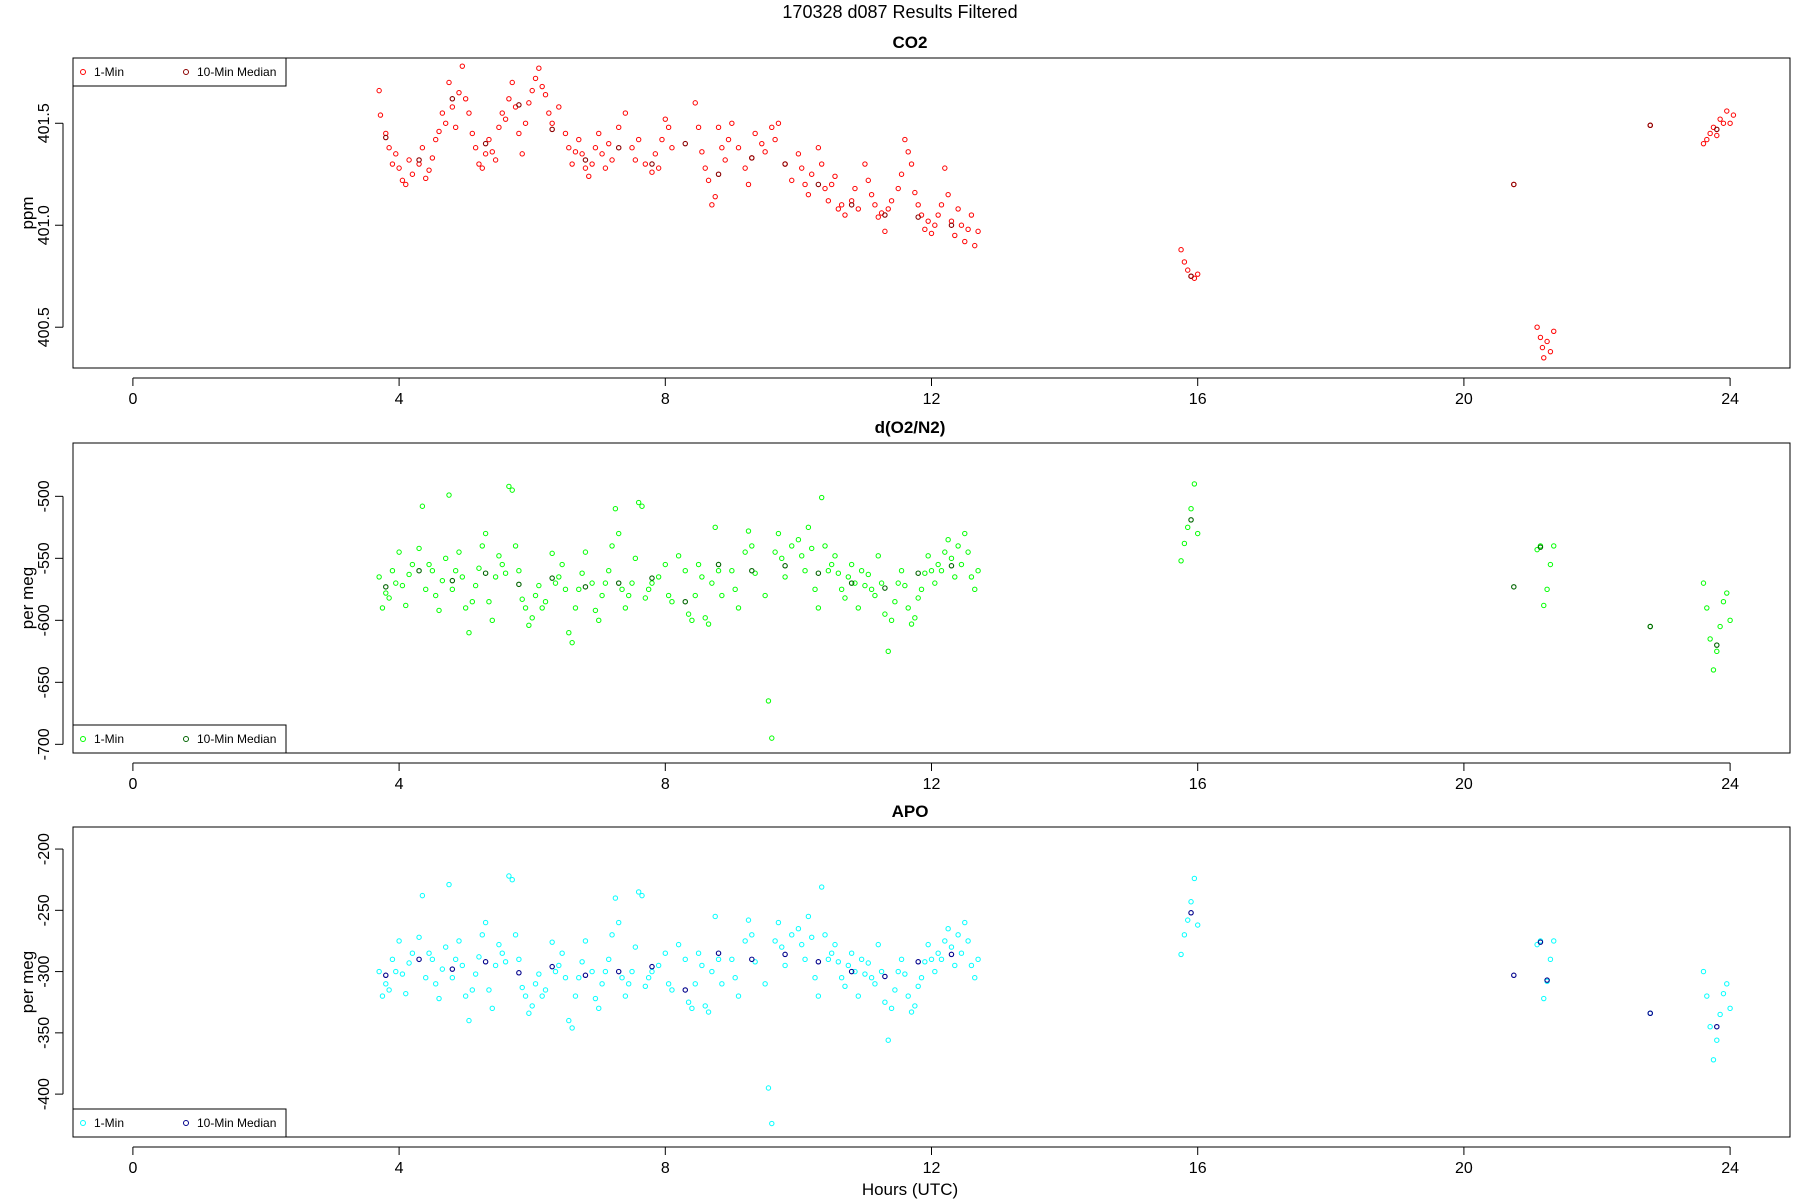 The image size is (1800, 1200). I want to click on o2n2-ylabel: per meg, so click(27, 598).